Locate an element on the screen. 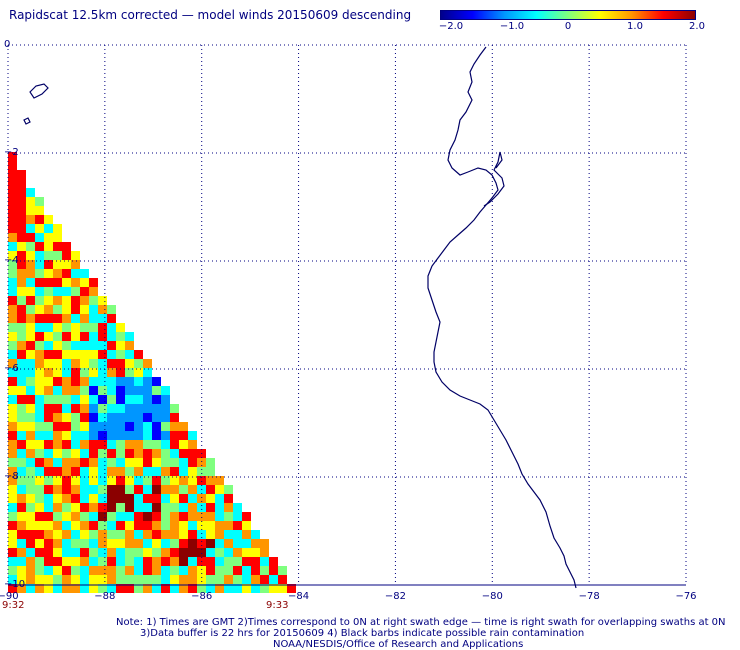 The height and width of the screenshot is (650, 740). colorbar-tick-label: 2.0 is located at coordinates (697, 26).